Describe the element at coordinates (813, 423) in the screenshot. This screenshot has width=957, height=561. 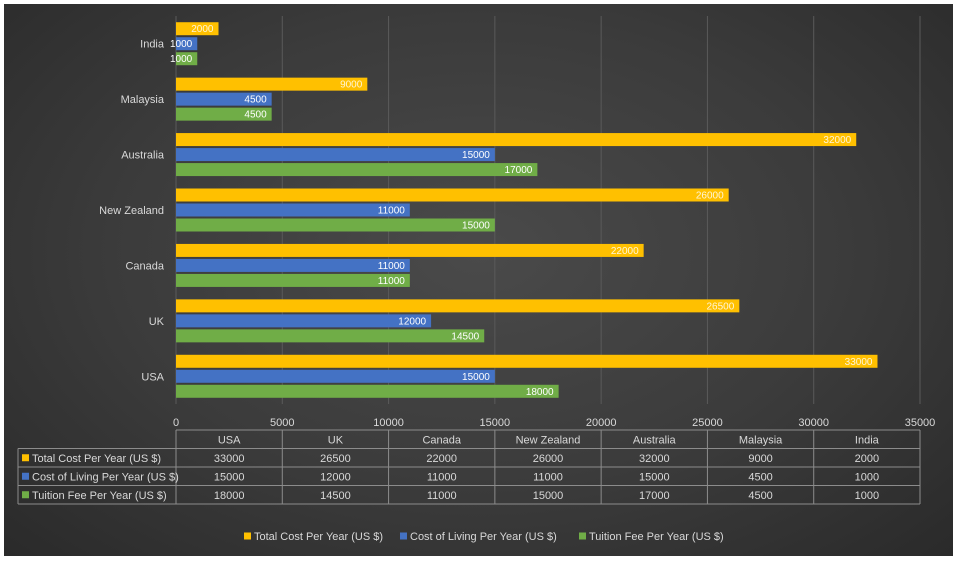
I see `x-tick-label: 30000` at that location.